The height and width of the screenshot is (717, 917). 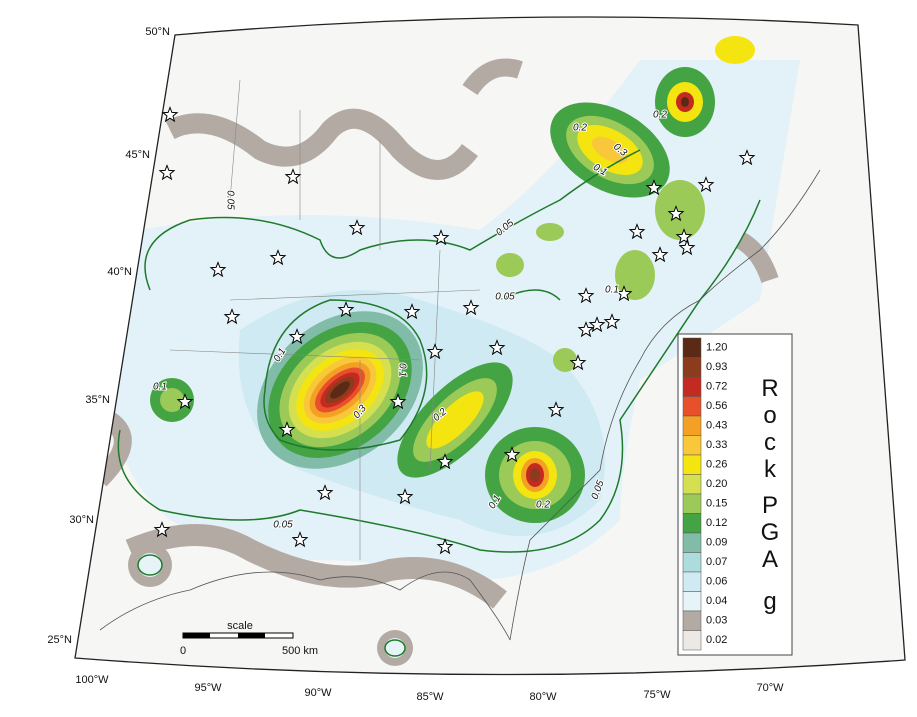 What do you see at coordinates (238, 635) in the screenshot?
I see `scale-bar` at bounding box center [238, 635].